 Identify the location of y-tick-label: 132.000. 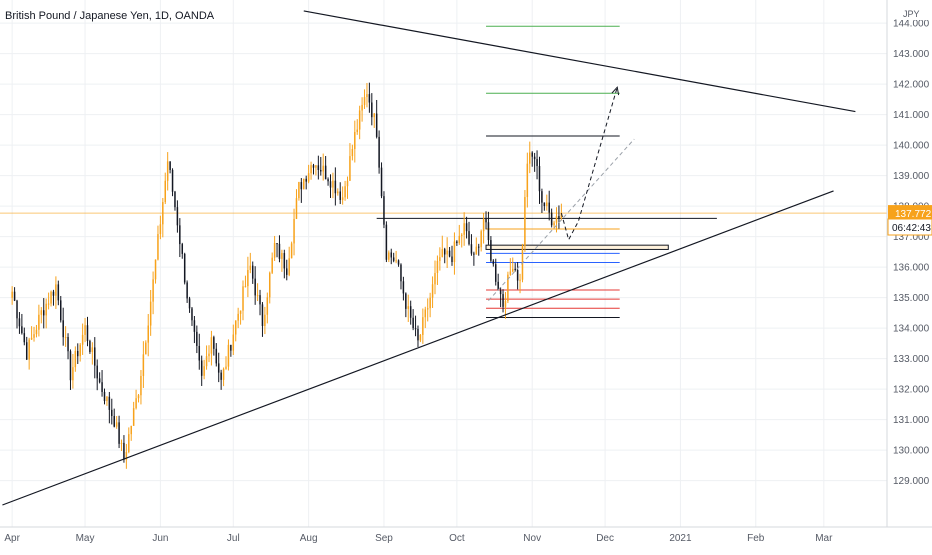
(911, 390).